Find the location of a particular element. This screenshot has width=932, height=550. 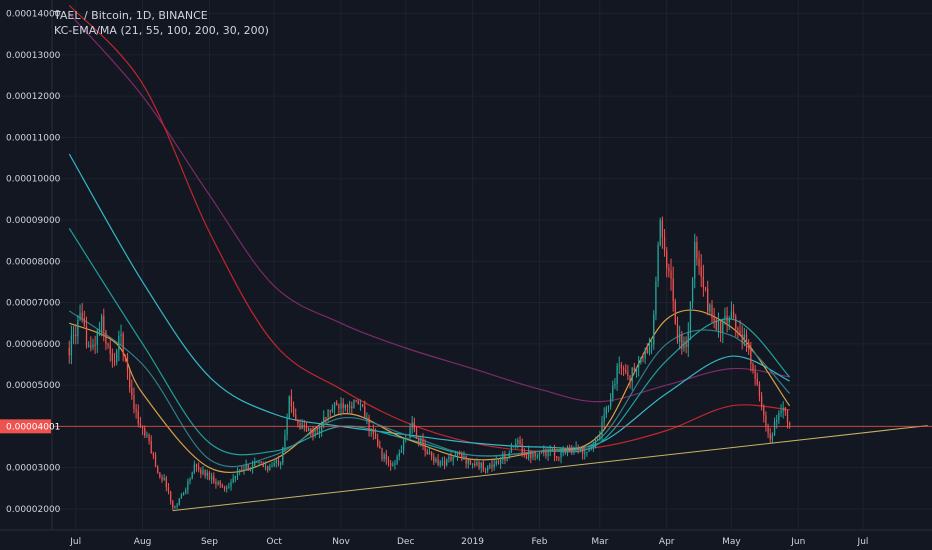

x-tick-label: Apr is located at coordinates (667, 542).